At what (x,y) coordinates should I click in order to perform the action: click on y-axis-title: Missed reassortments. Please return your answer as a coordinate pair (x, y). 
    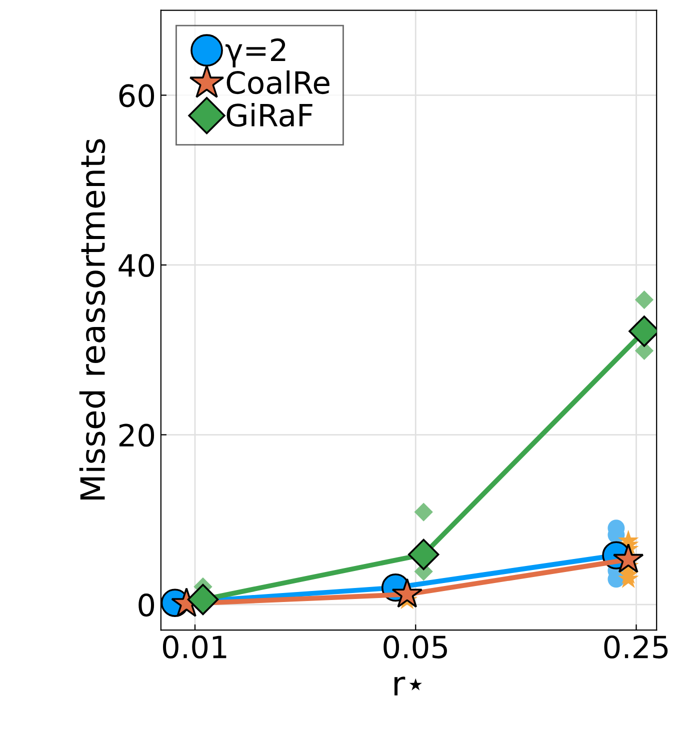
    Looking at the image, I should click on (92, 319).